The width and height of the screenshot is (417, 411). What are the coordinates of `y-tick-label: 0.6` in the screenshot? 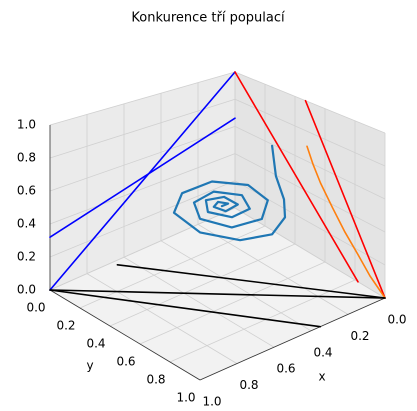 It's located at (125, 362).